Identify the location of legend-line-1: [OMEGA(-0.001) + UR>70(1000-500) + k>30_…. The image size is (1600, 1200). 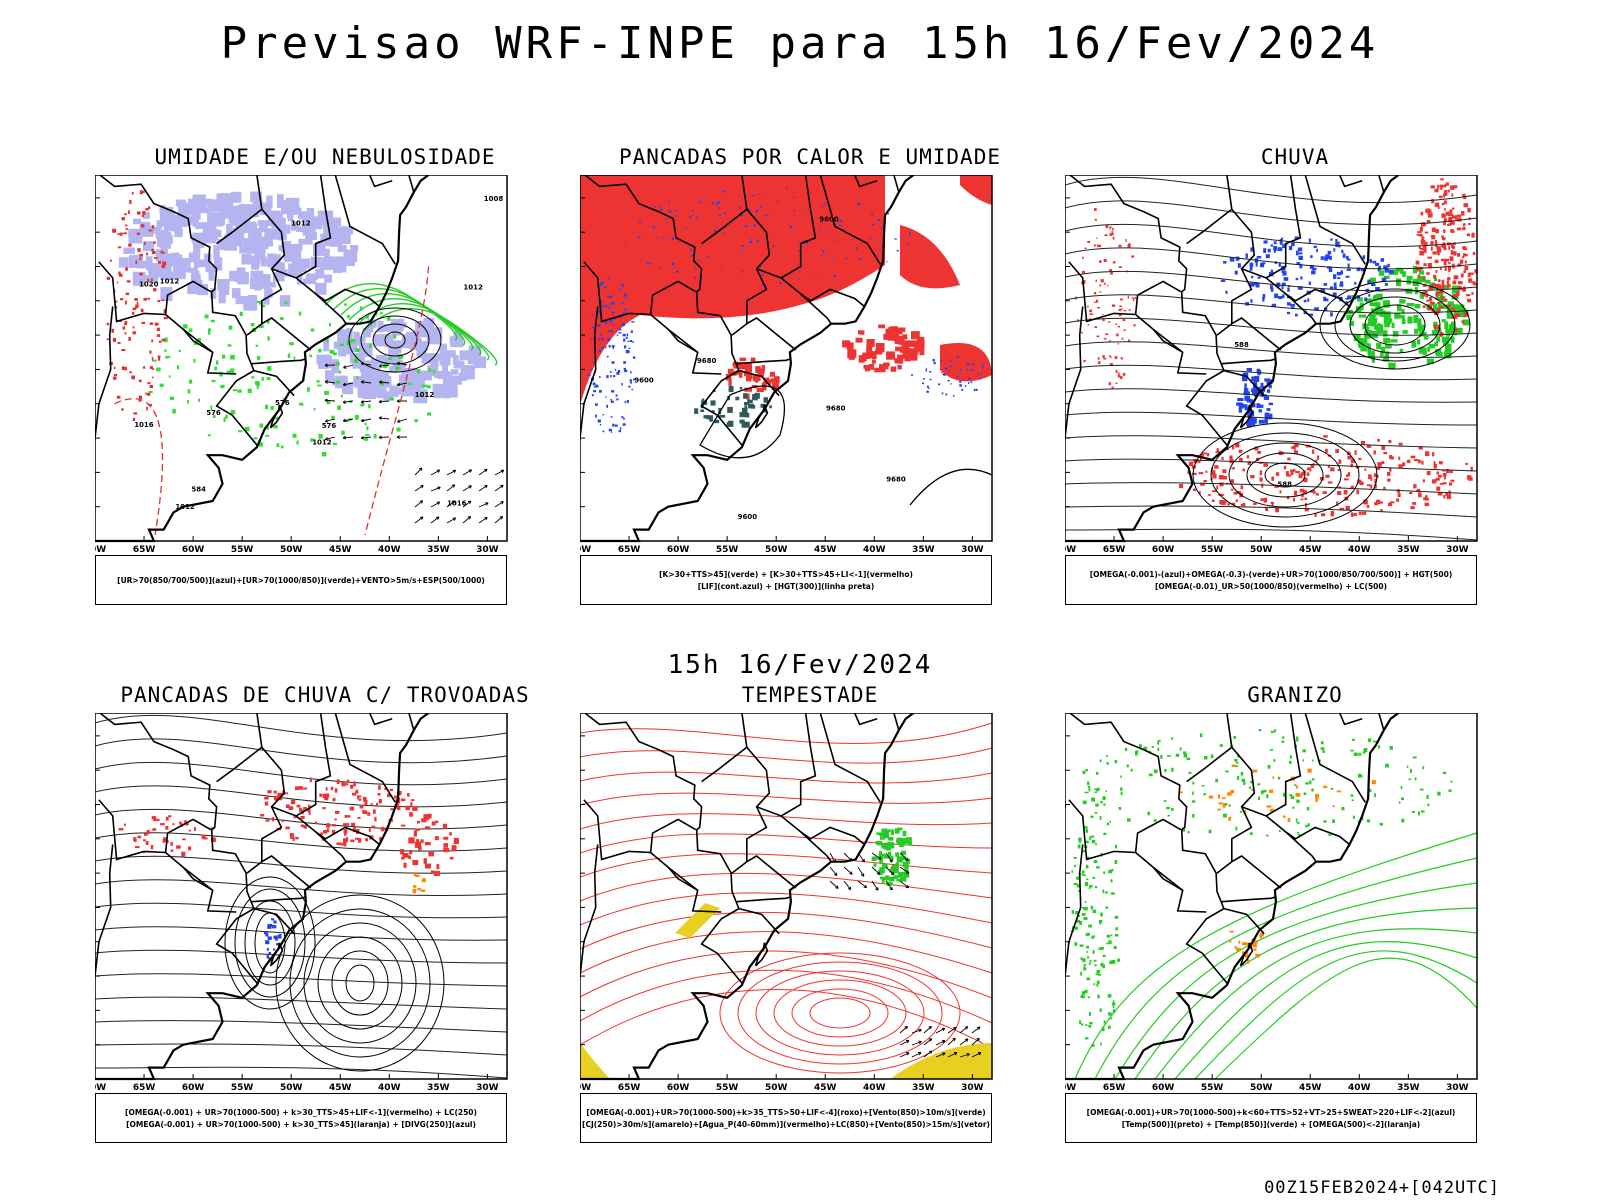
(301, 1112).